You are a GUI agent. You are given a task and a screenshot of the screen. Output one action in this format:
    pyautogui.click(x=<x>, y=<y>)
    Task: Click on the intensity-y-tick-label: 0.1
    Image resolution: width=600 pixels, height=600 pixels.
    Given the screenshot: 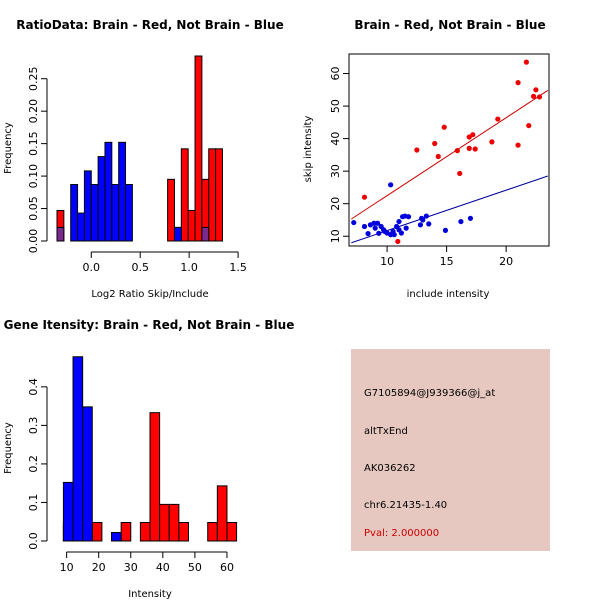 What is the action you would take?
    pyautogui.click(x=33, y=503)
    